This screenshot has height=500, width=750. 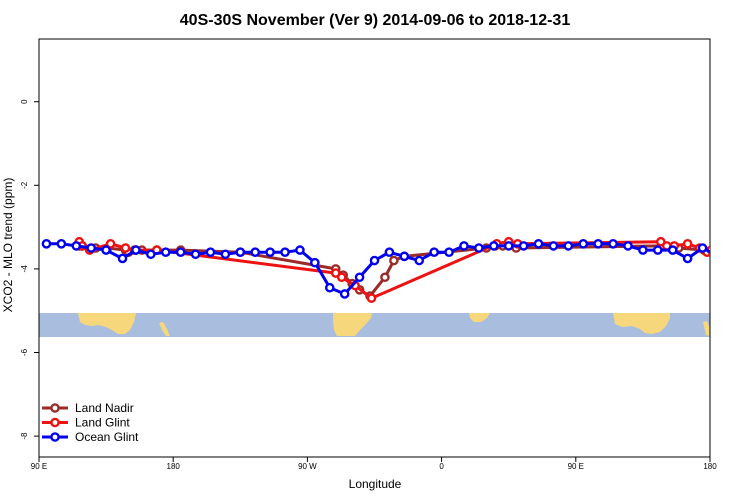 What do you see at coordinates (104, 408) in the screenshot?
I see `legend-label: Land Nadir` at bounding box center [104, 408].